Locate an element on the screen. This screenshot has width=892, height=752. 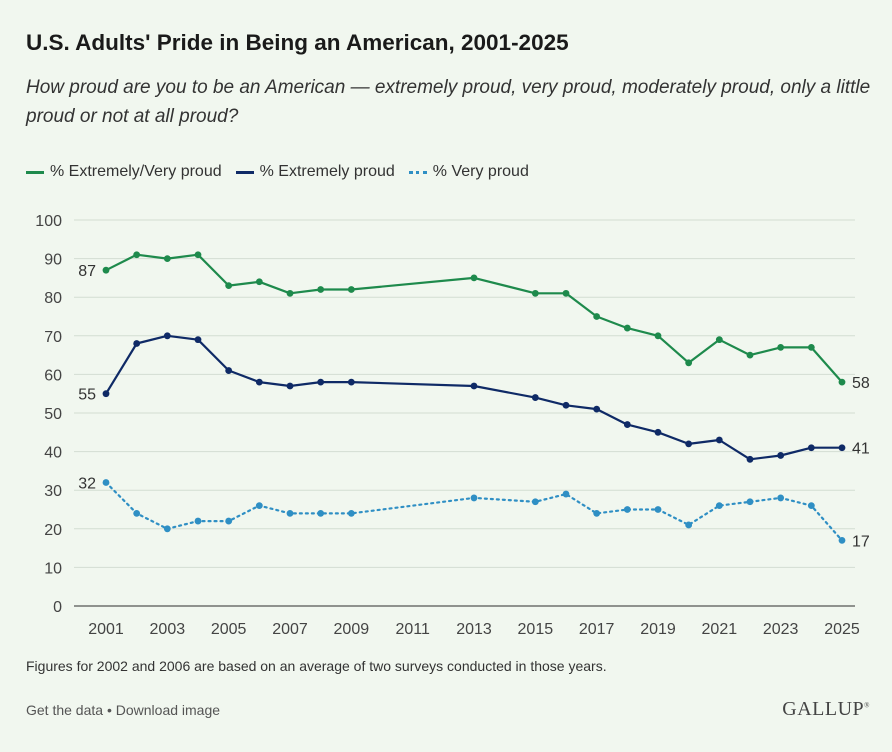
legend-label-very: % Very proud is located at coordinates (480, 171).